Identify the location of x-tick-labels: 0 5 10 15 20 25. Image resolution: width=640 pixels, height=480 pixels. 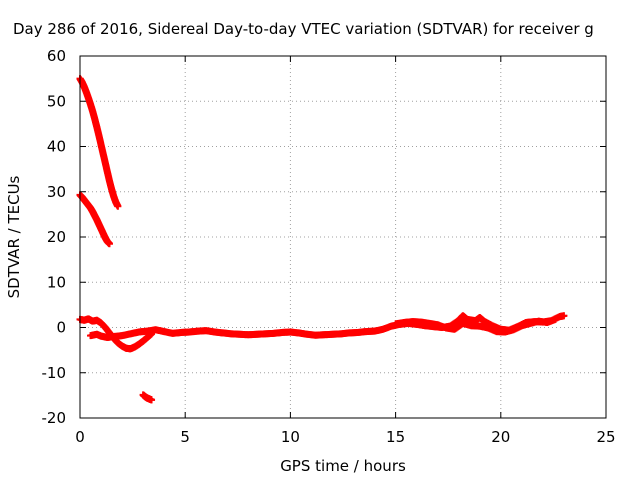
(345, 437).